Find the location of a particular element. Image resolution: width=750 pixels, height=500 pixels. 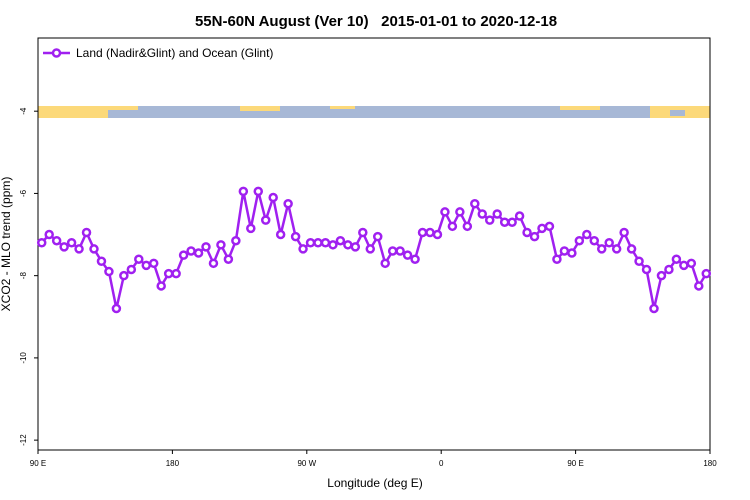

x-tick-label: 90 W is located at coordinates (306, 463).